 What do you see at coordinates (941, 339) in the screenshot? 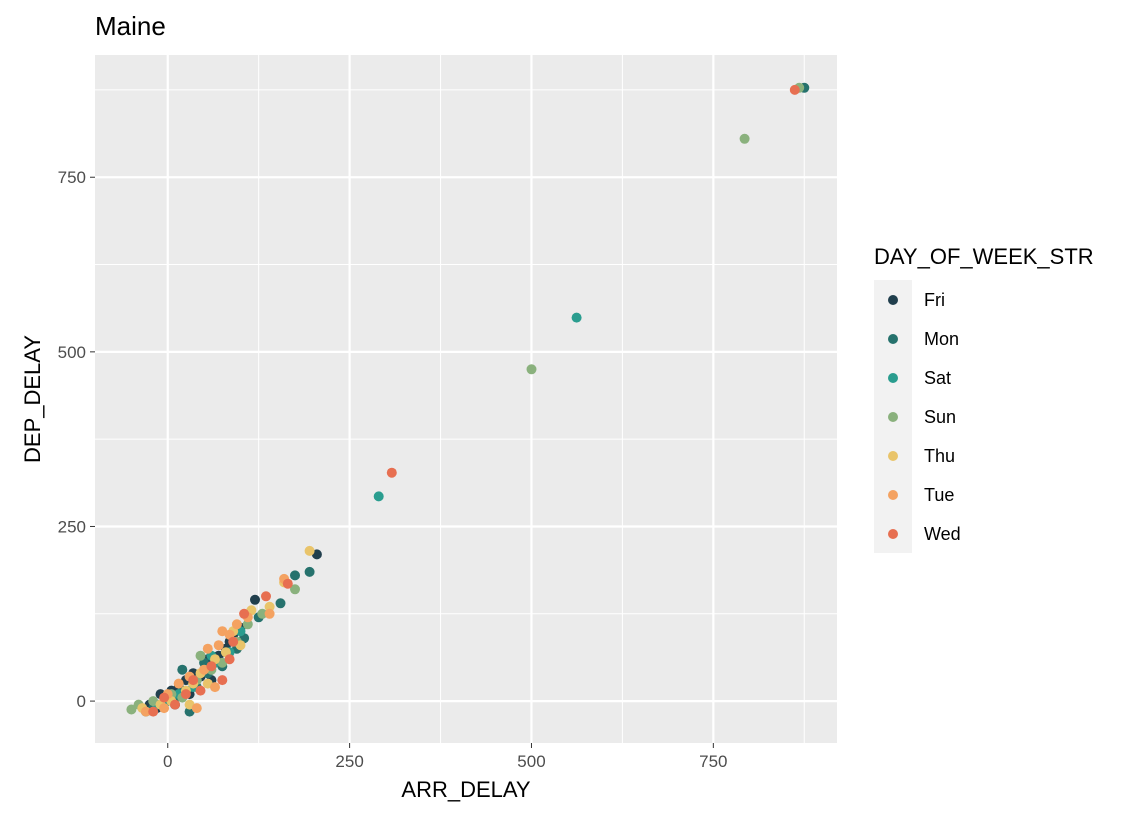
I see `legend-label: Mon` at bounding box center [941, 339].